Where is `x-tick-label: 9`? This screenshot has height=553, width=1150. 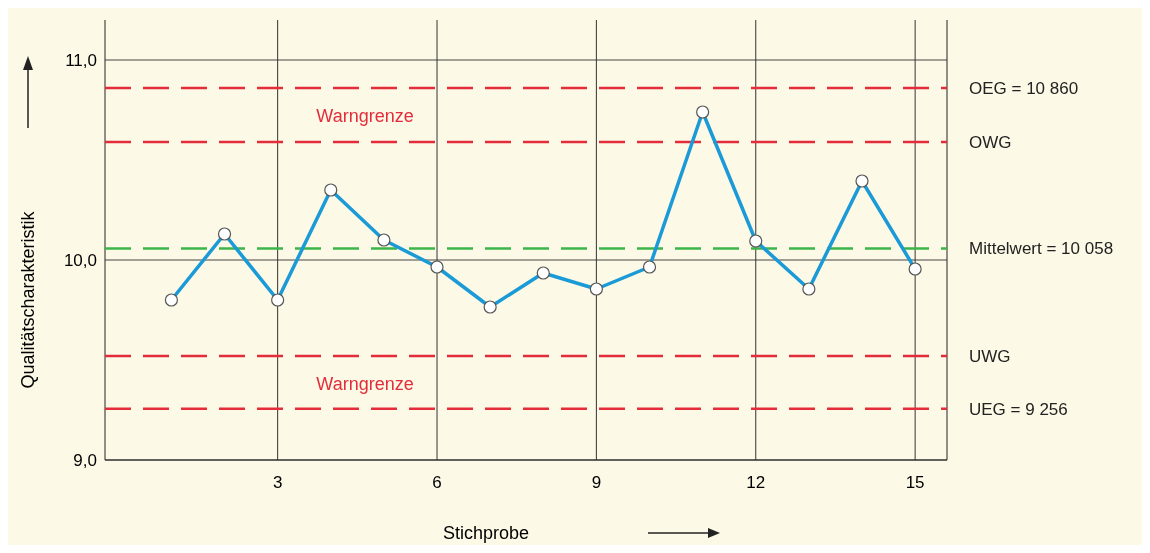
x-tick-label: 9 is located at coordinates (596, 482).